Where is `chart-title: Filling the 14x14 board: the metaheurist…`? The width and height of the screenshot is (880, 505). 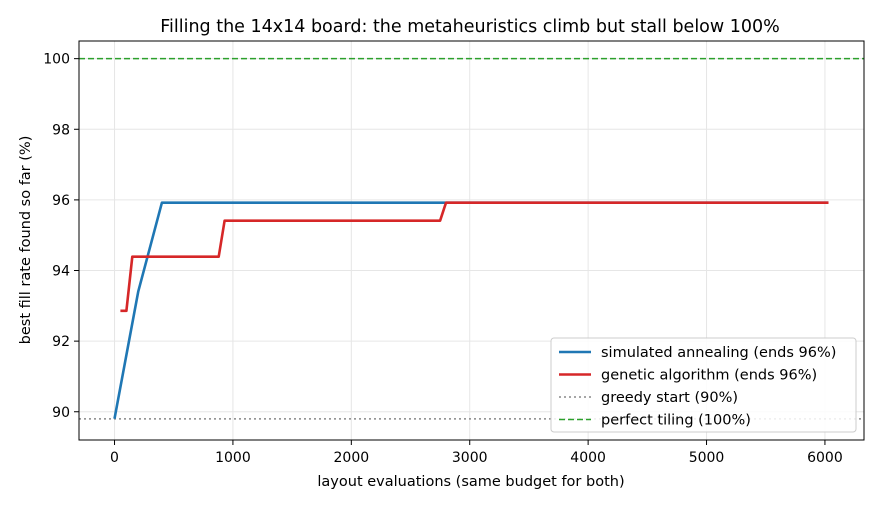 chart-title: Filling the 14x14 board: the metaheurist… is located at coordinates (470, 27).